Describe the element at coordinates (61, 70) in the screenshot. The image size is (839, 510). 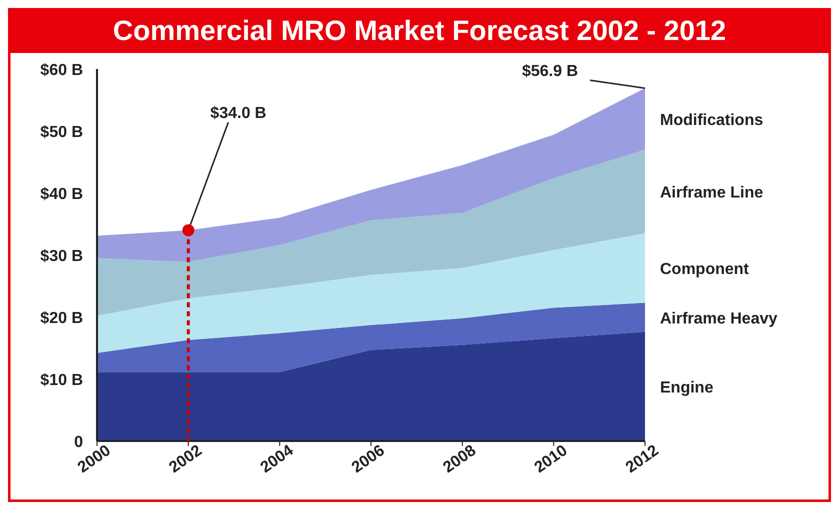
I see `y-tick-label: $60 B` at that location.